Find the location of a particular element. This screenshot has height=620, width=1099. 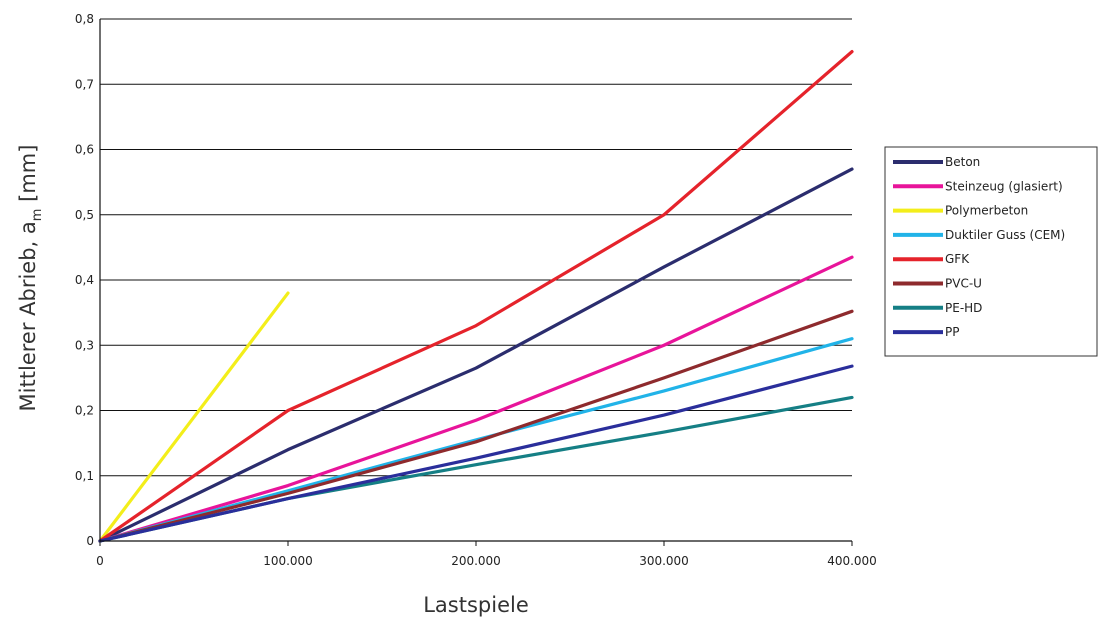

y-tick-label: 0,2 is located at coordinates (84, 411).